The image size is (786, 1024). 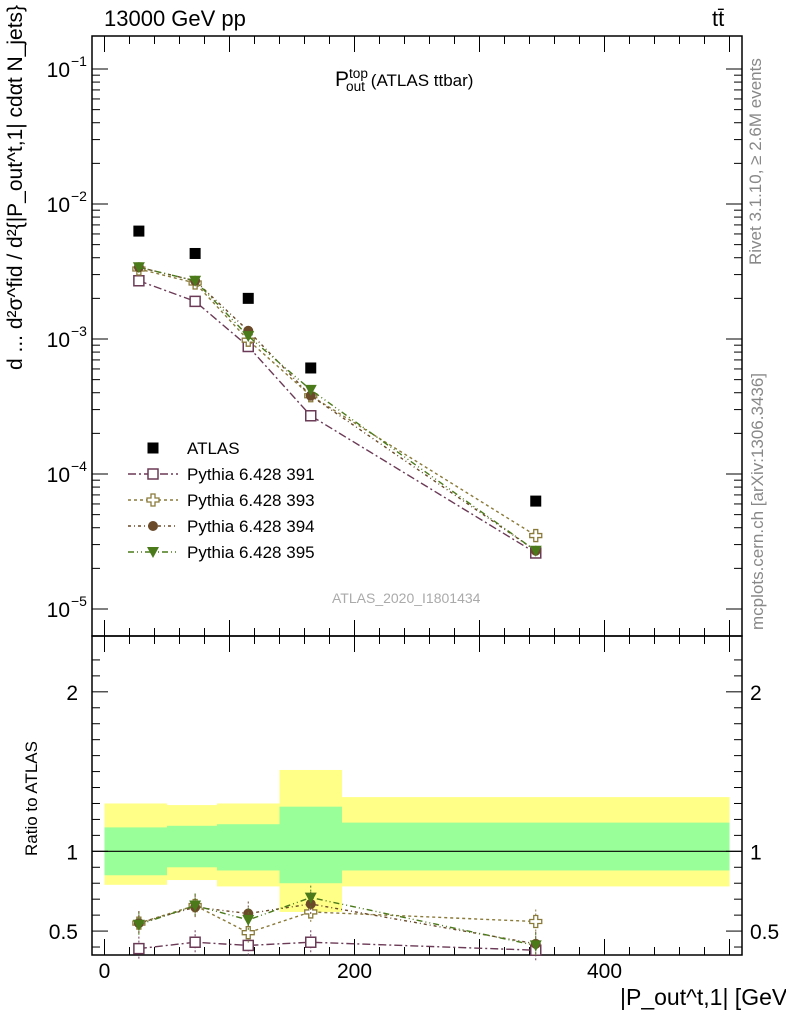 I want to click on plot-title-main: P, so click(x=342, y=79).